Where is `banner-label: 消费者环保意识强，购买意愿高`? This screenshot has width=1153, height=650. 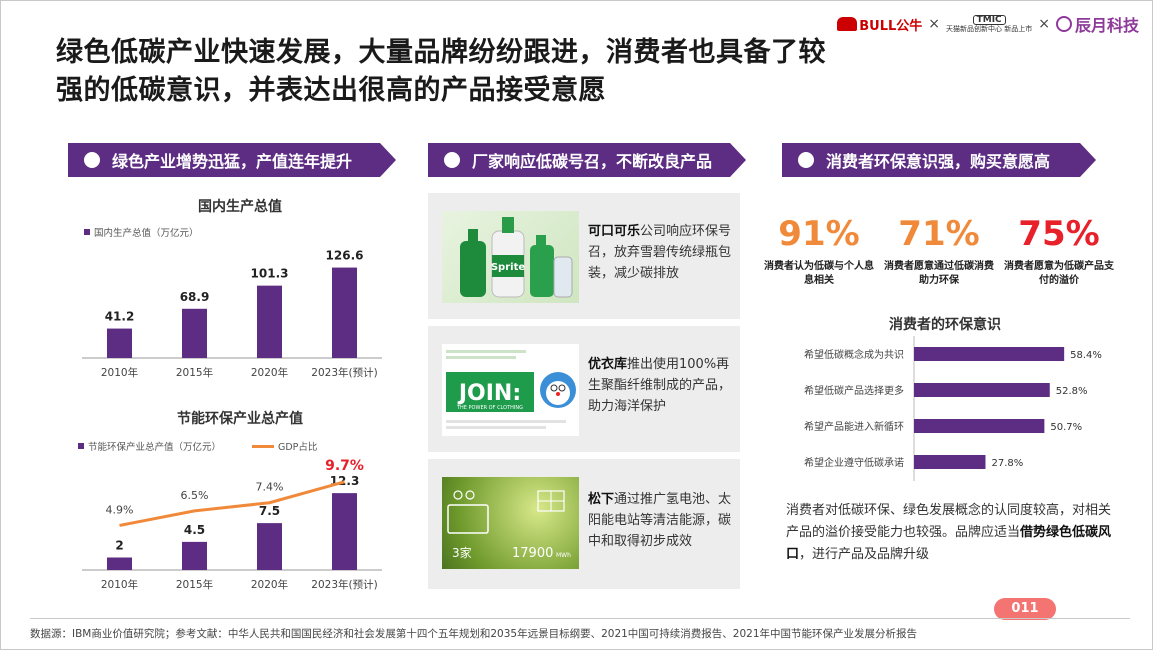 banner-label: 消费者环保意识强，购买意愿高 is located at coordinates (938, 161).